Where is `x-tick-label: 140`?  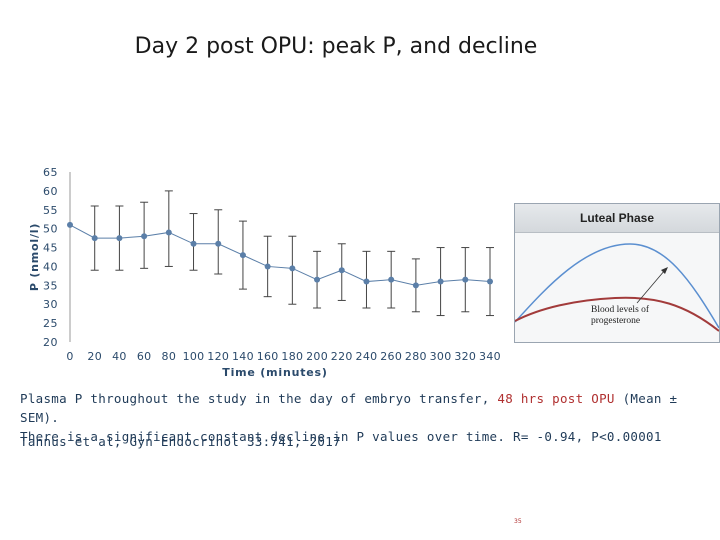 x-tick-label: 140 is located at coordinates (243, 356).